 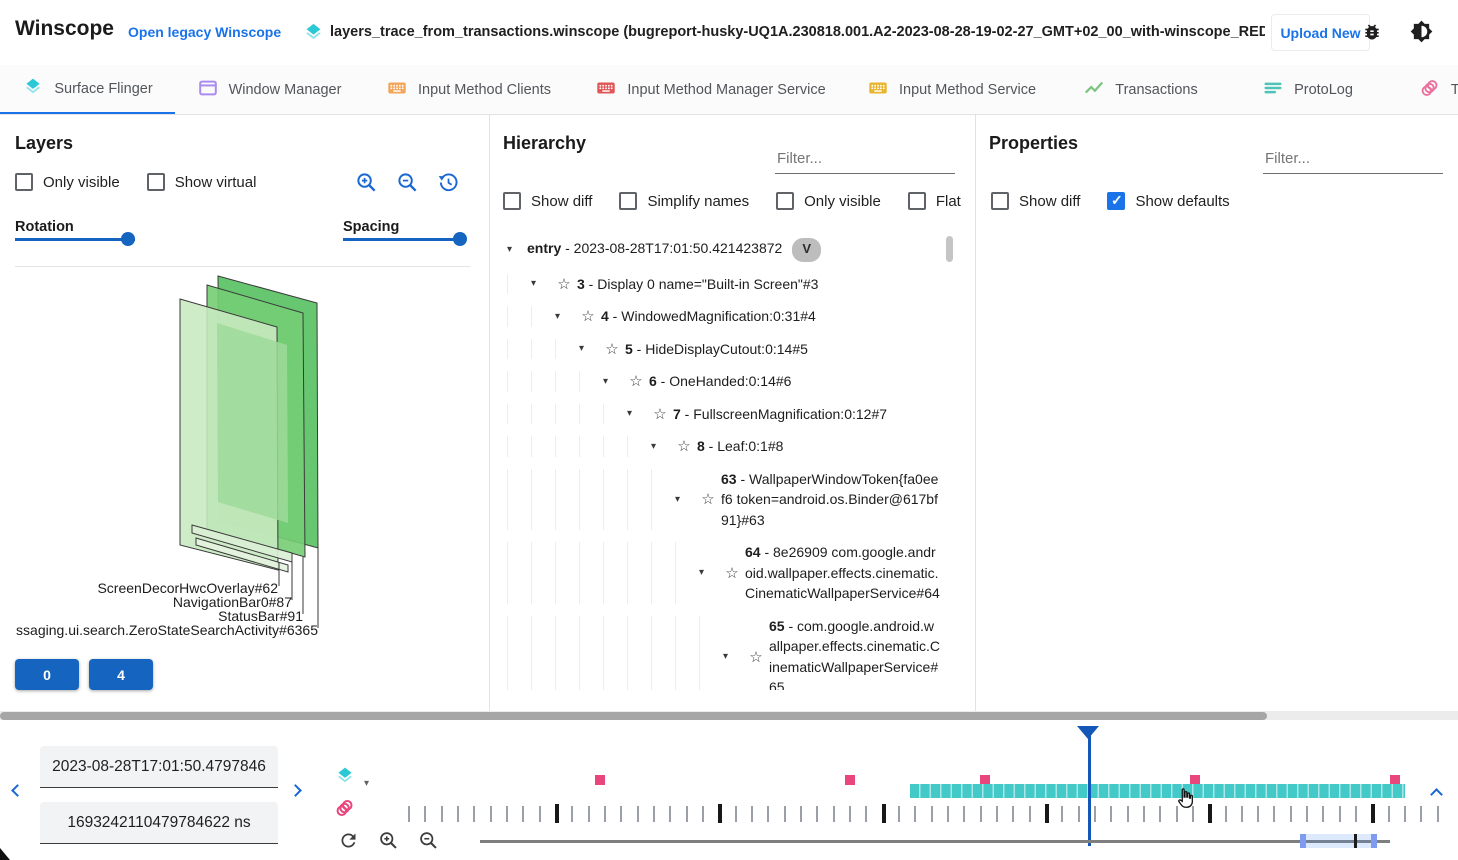 What do you see at coordinates (934, 201) in the screenshot?
I see `option-flat: Flat` at bounding box center [934, 201].